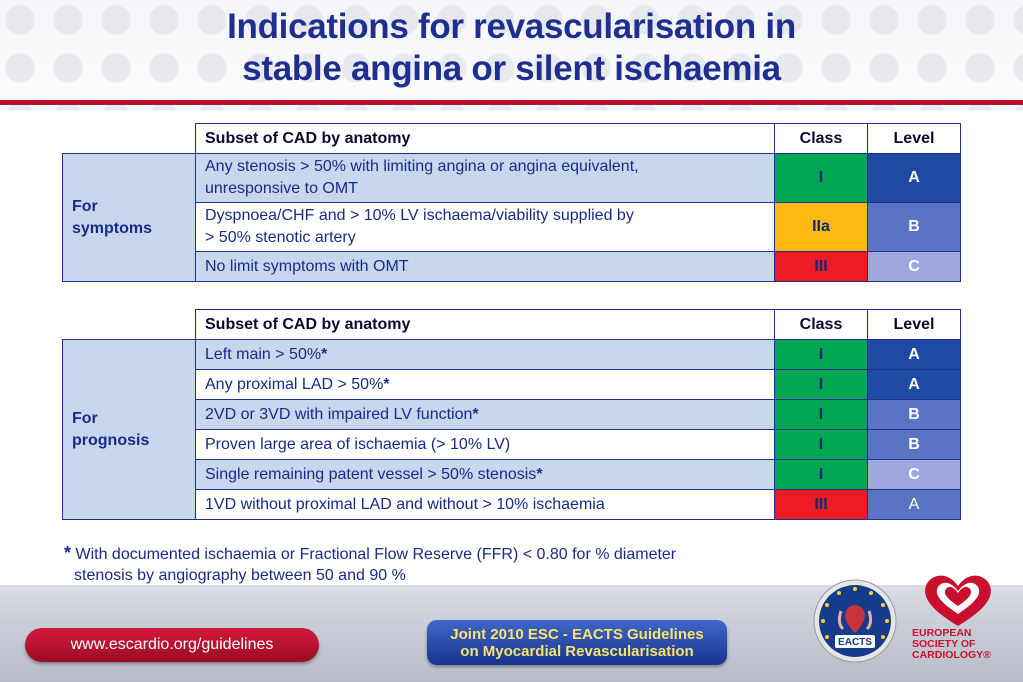 The image size is (1023, 682). What do you see at coordinates (511, 68) in the screenshot?
I see `title-line-2: stable angina or silent ischaemia` at bounding box center [511, 68].